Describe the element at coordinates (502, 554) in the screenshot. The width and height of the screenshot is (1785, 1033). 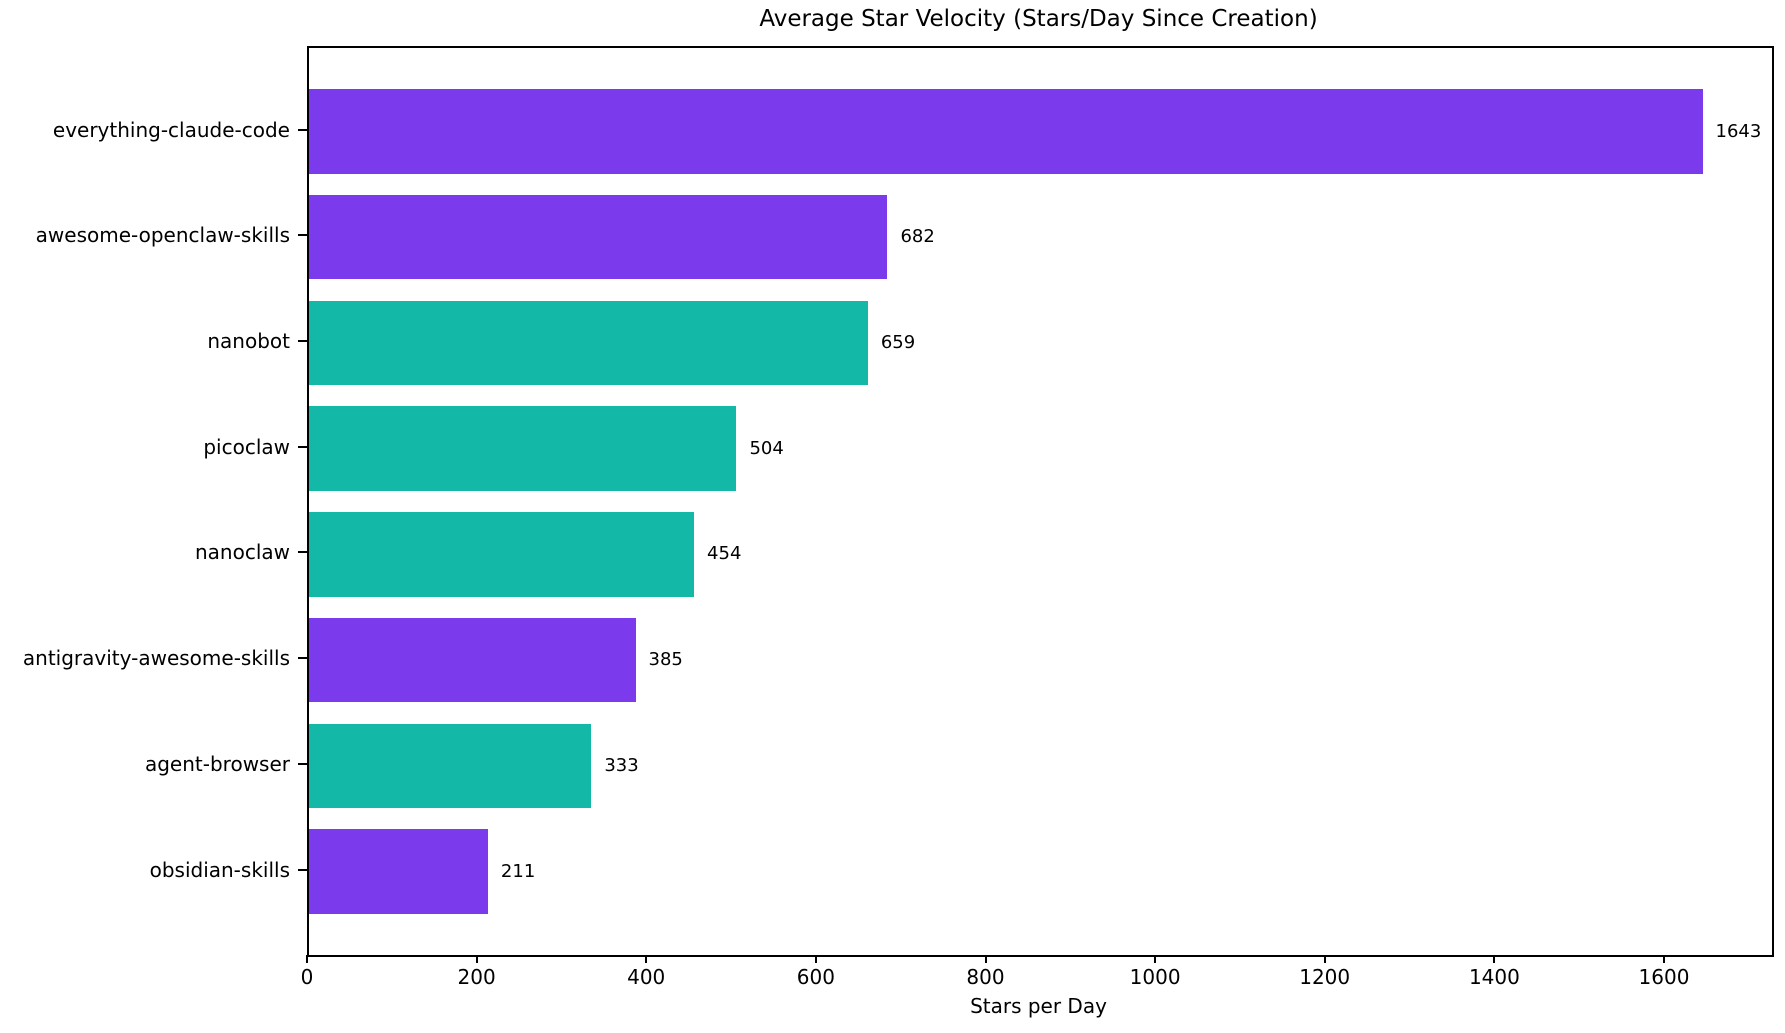
I see `bar-nanoclaw` at that location.